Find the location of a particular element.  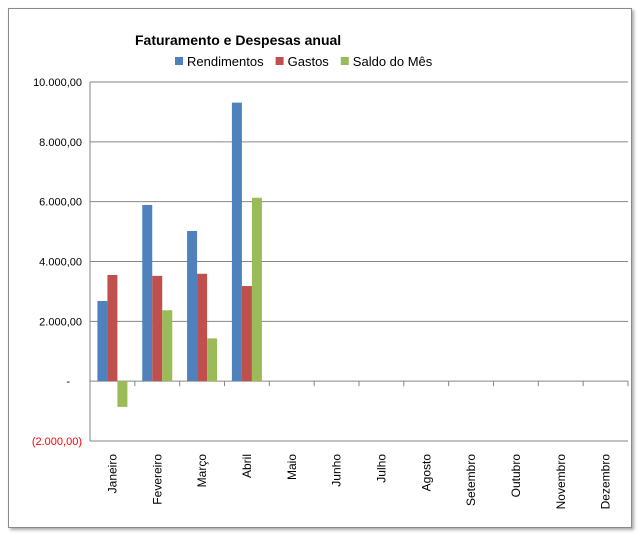

bar-saldo-do-mês-0 is located at coordinates (122, 394).